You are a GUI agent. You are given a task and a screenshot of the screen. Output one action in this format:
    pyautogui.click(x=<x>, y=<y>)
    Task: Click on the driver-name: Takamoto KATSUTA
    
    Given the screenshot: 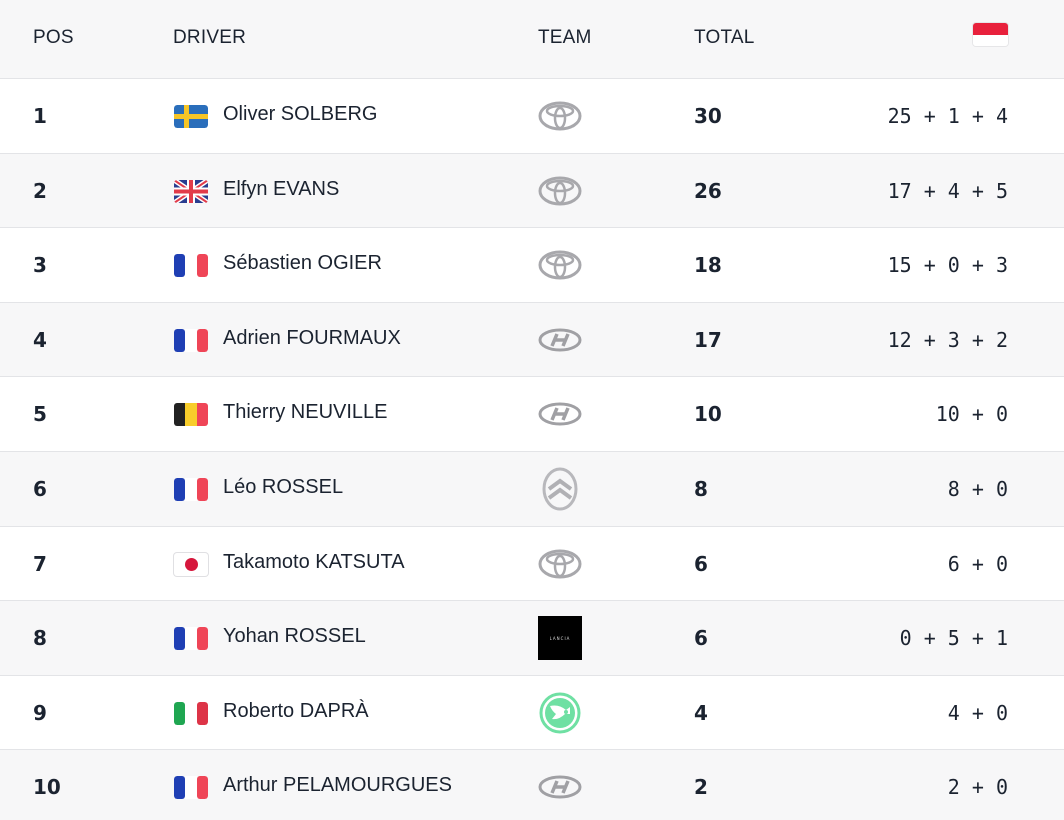 What is the action you would take?
    pyautogui.click(x=314, y=561)
    